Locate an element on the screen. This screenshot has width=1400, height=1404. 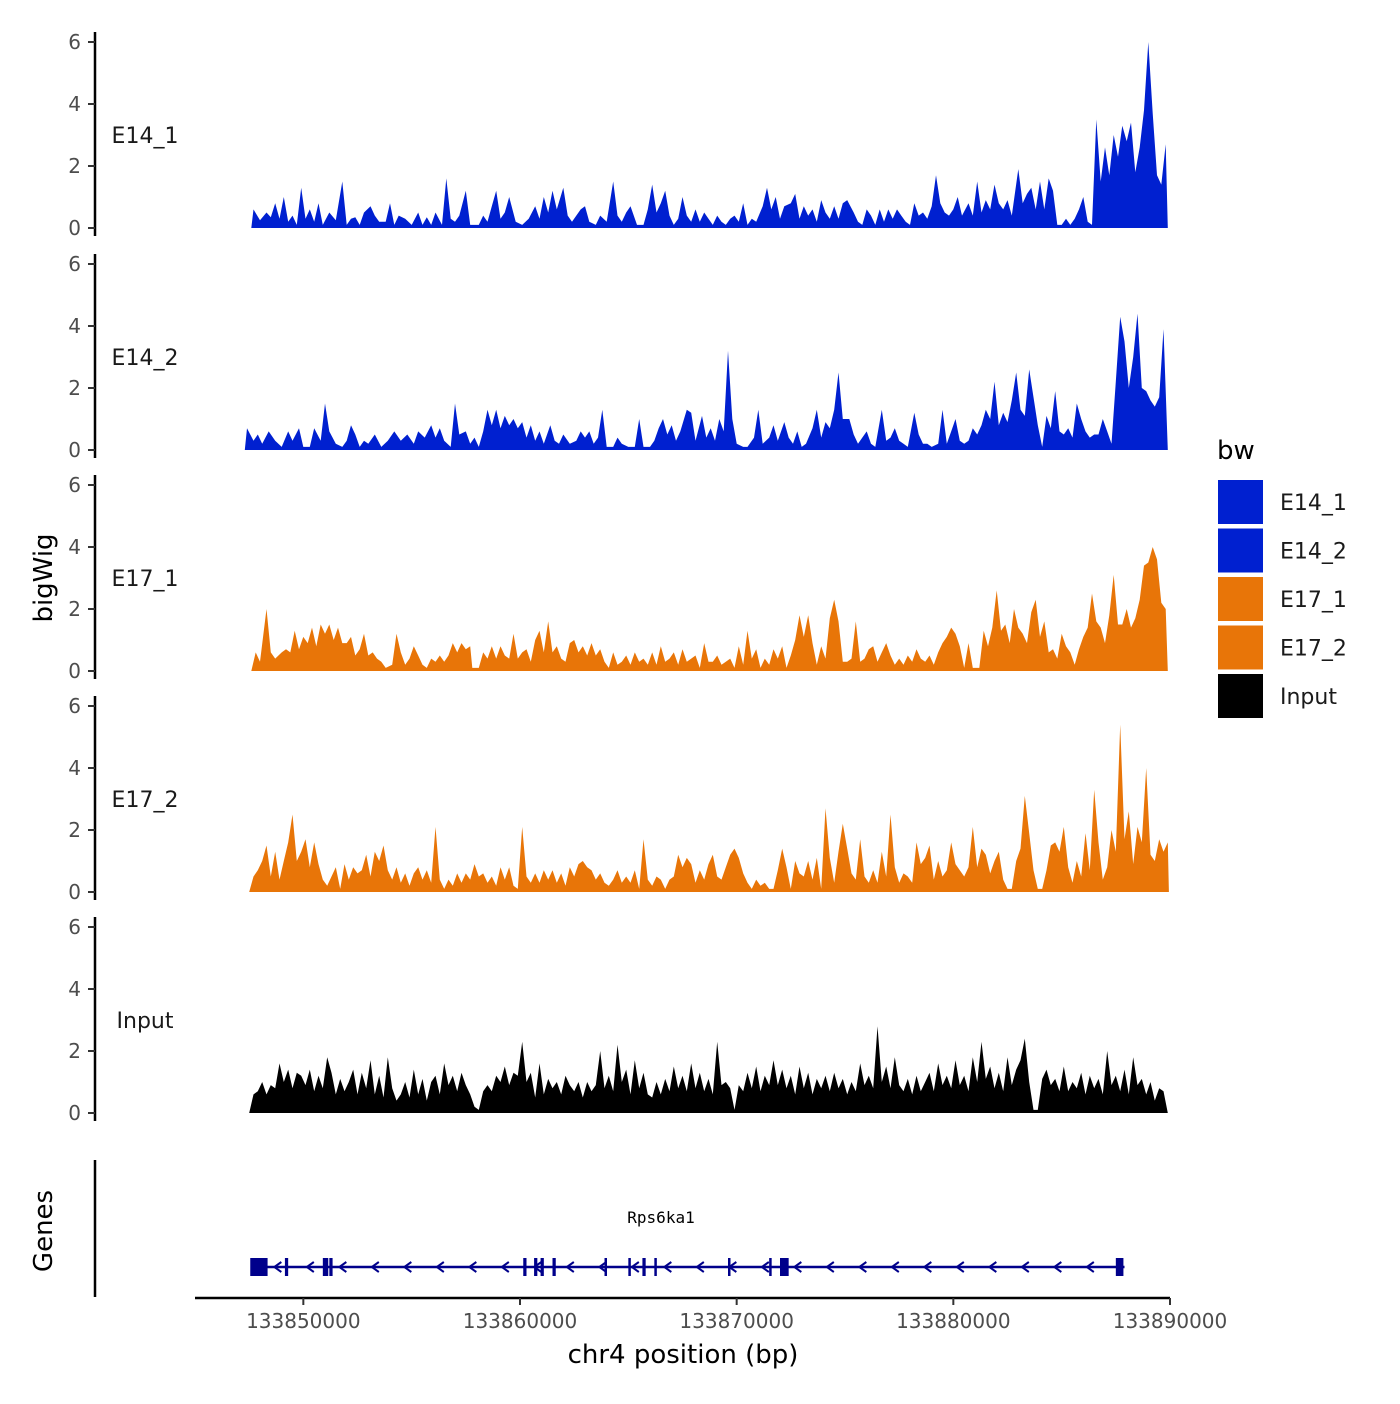
track-e17-2: 0 2 4 6 E17_2 is located at coordinates (618, 799).